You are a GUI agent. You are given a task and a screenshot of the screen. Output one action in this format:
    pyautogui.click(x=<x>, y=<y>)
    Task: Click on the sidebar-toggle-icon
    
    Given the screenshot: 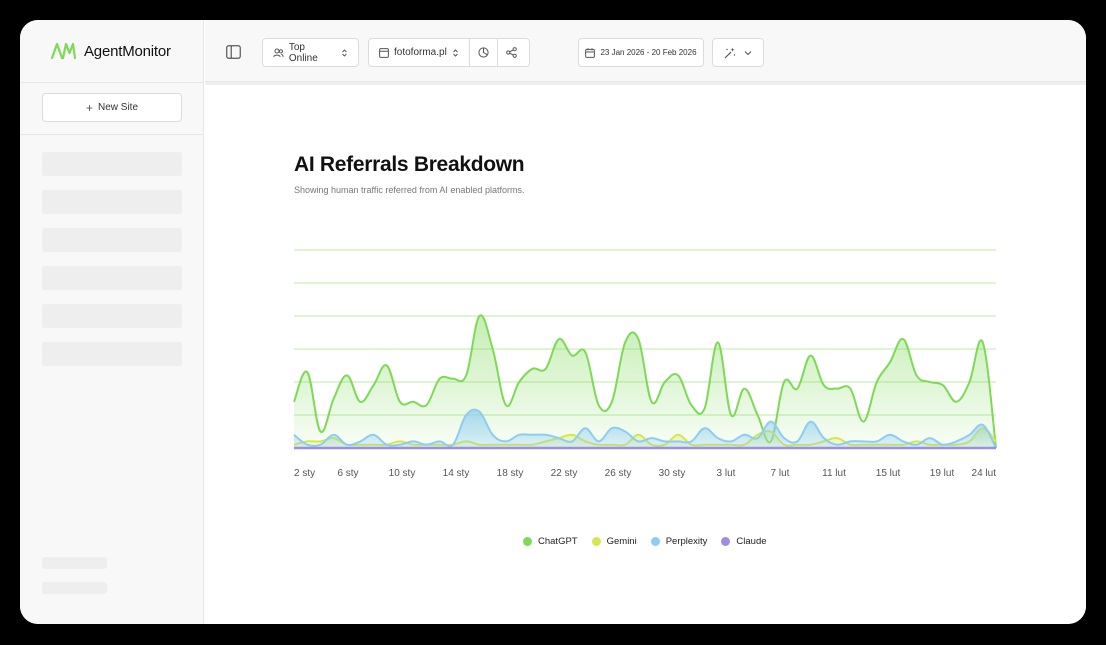 What is the action you would take?
    pyautogui.click(x=233, y=52)
    